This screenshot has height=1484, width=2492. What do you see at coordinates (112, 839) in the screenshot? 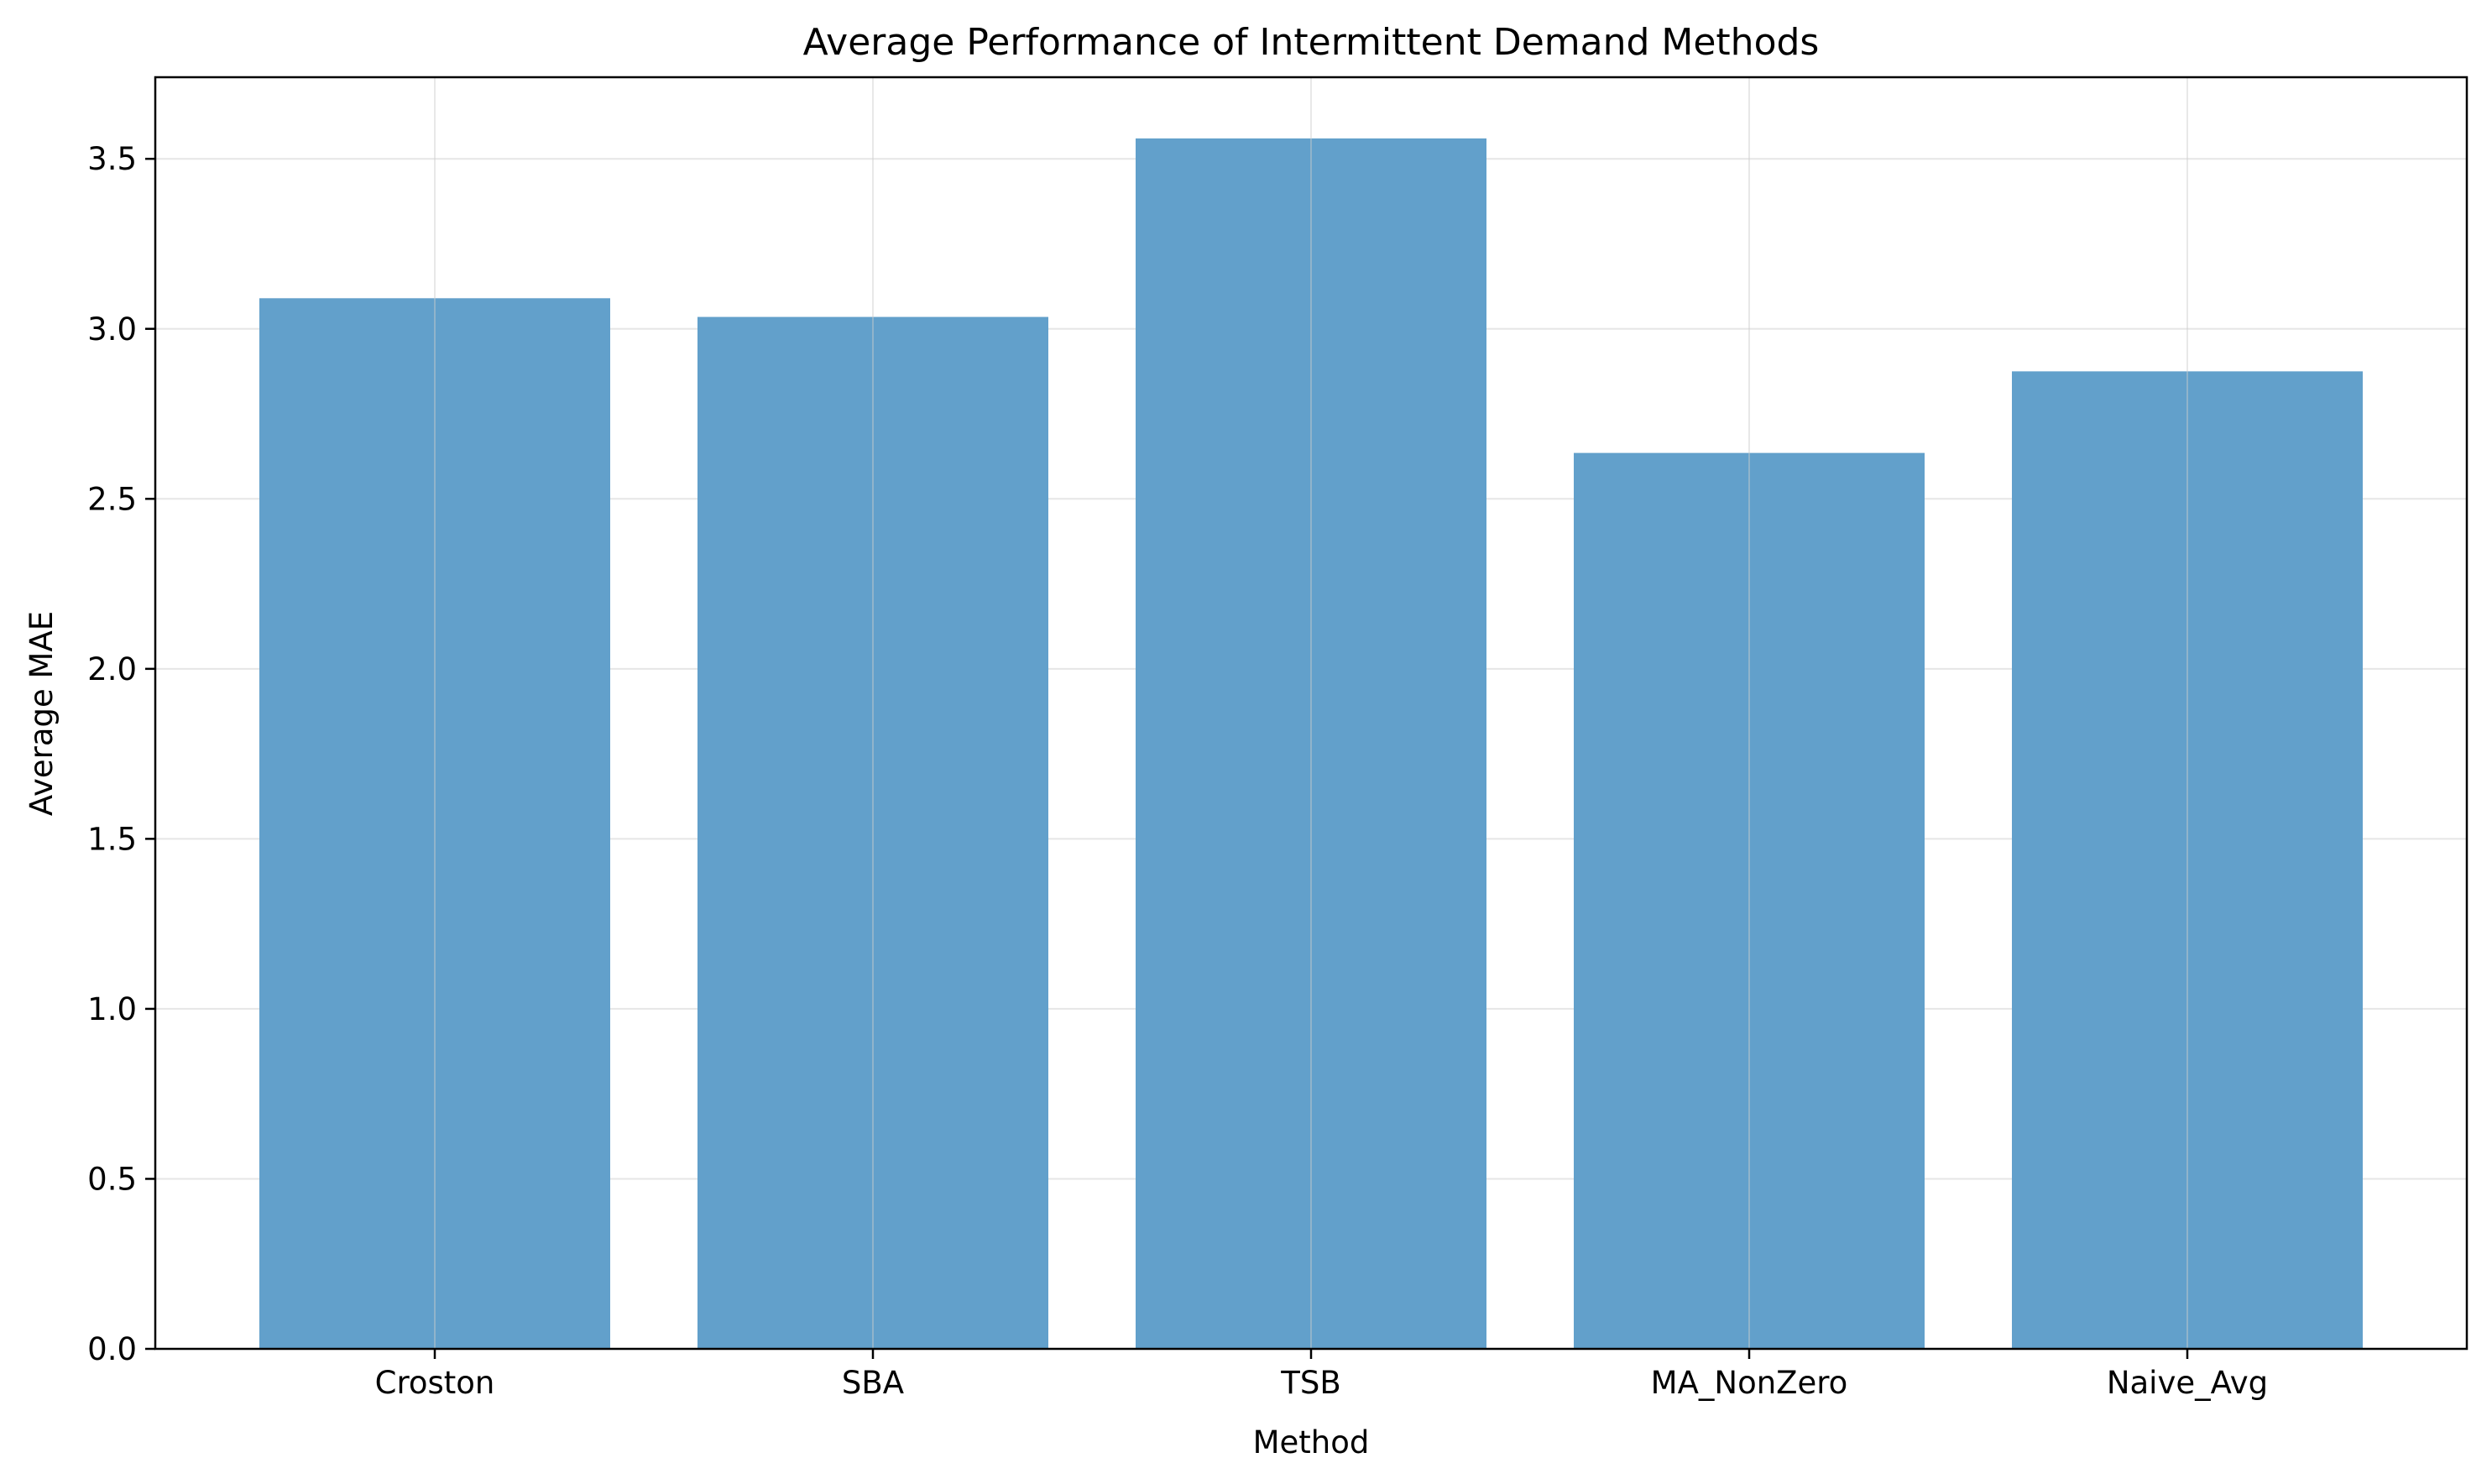
I see `y-tick-label: 1.5` at bounding box center [112, 839].